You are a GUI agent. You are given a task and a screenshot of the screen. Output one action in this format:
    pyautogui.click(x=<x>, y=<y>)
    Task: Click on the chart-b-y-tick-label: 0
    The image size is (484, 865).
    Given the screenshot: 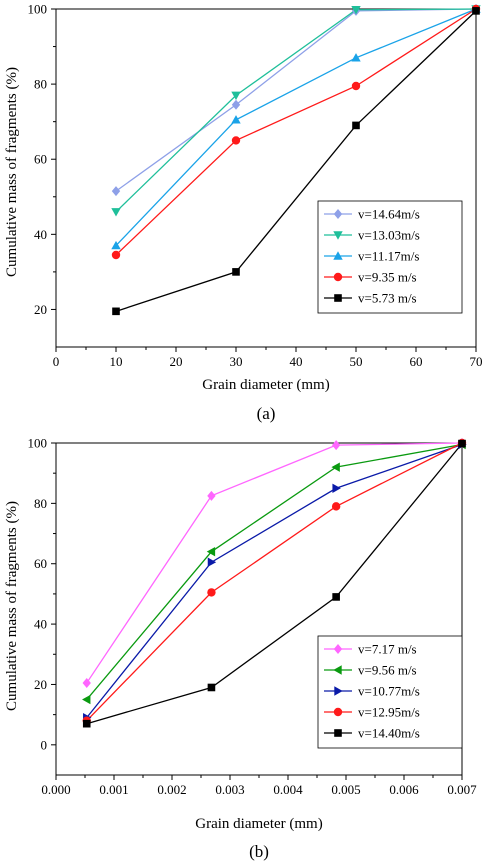 What is the action you would take?
    pyautogui.click(x=44, y=744)
    